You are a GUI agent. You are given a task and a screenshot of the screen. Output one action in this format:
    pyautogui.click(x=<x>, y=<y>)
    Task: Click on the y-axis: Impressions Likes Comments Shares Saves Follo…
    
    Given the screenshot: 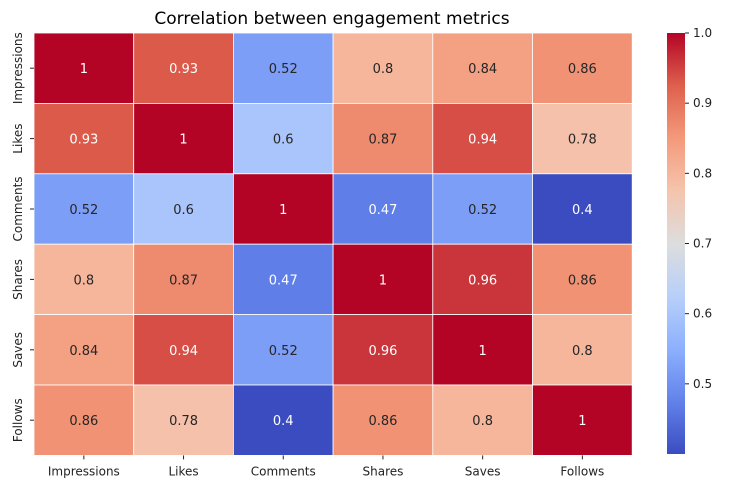 What is the action you would take?
    pyautogui.click(x=22, y=237)
    